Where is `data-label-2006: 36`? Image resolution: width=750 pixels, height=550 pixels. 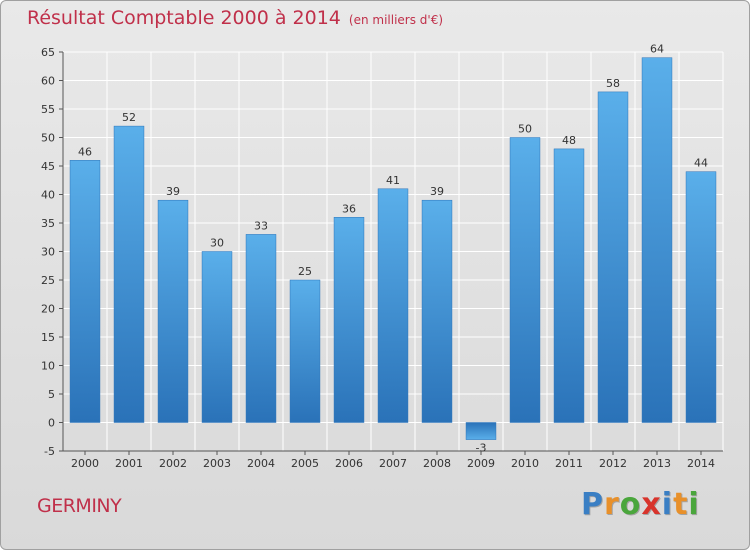
data-label-2006: 36 is located at coordinates (349, 208).